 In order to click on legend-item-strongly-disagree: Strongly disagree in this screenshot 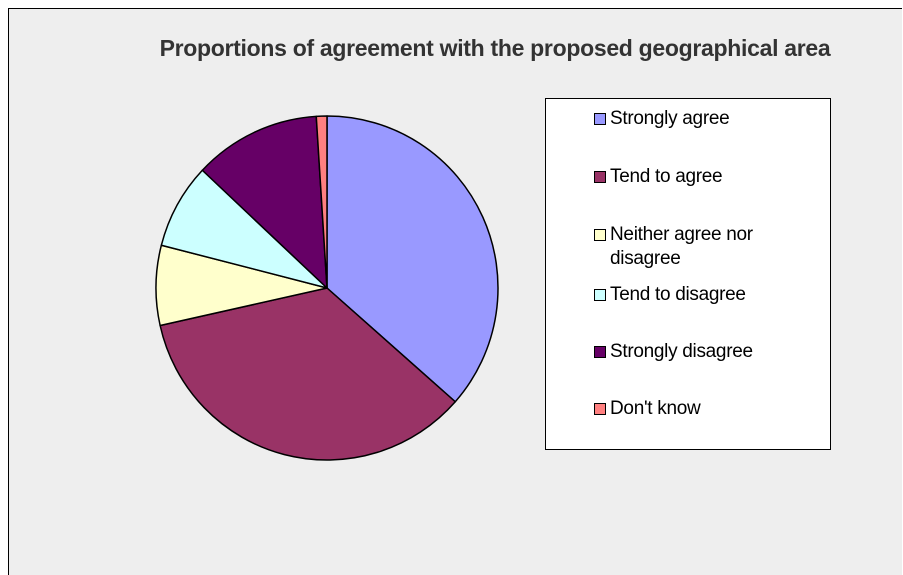, I will do `click(712, 352)`.